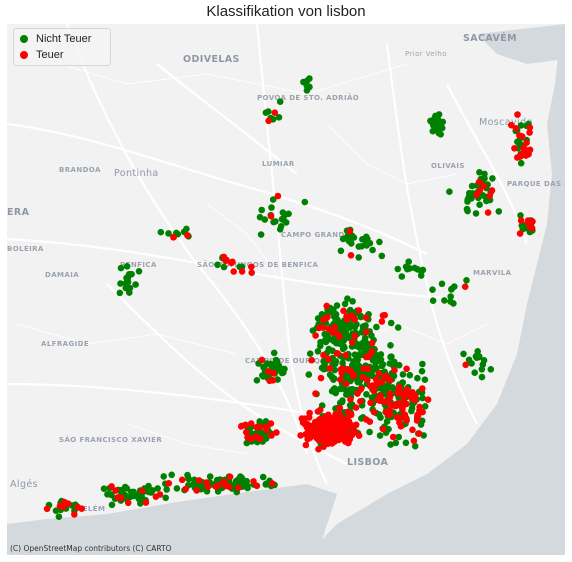 The height and width of the screenshot is (562, 572). I want to click on place-label: DAMAIA, so click(62, 275).